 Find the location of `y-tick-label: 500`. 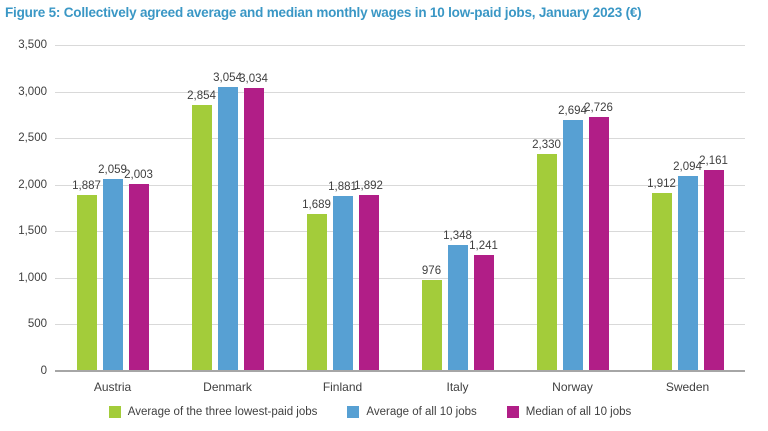

y-tick-label: 500 is located at coordinates (37, 324).